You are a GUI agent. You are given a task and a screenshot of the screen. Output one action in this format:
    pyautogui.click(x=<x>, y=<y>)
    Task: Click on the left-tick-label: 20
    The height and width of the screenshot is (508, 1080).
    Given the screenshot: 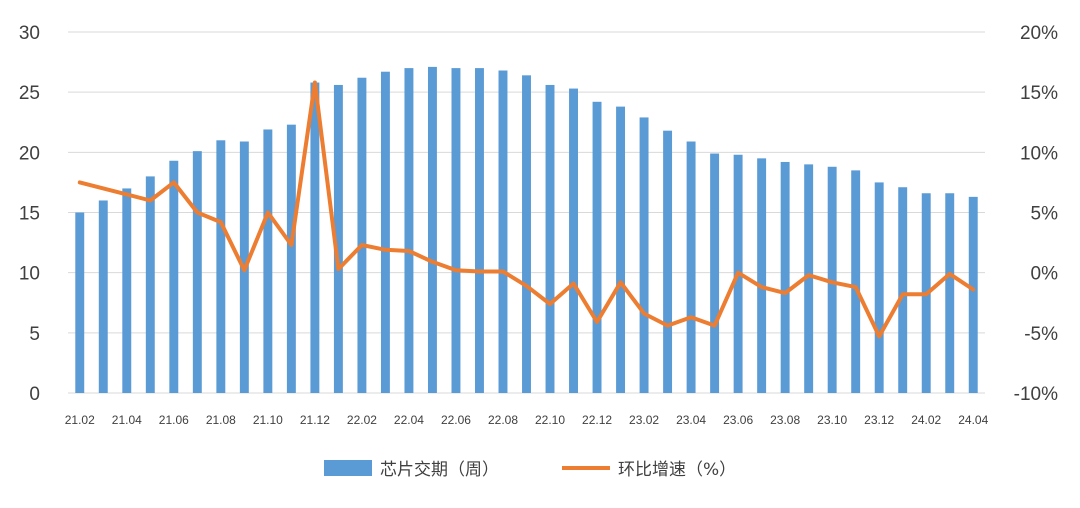 What is the action you would take?
    pyautogui.click(x=29, y=153)
    